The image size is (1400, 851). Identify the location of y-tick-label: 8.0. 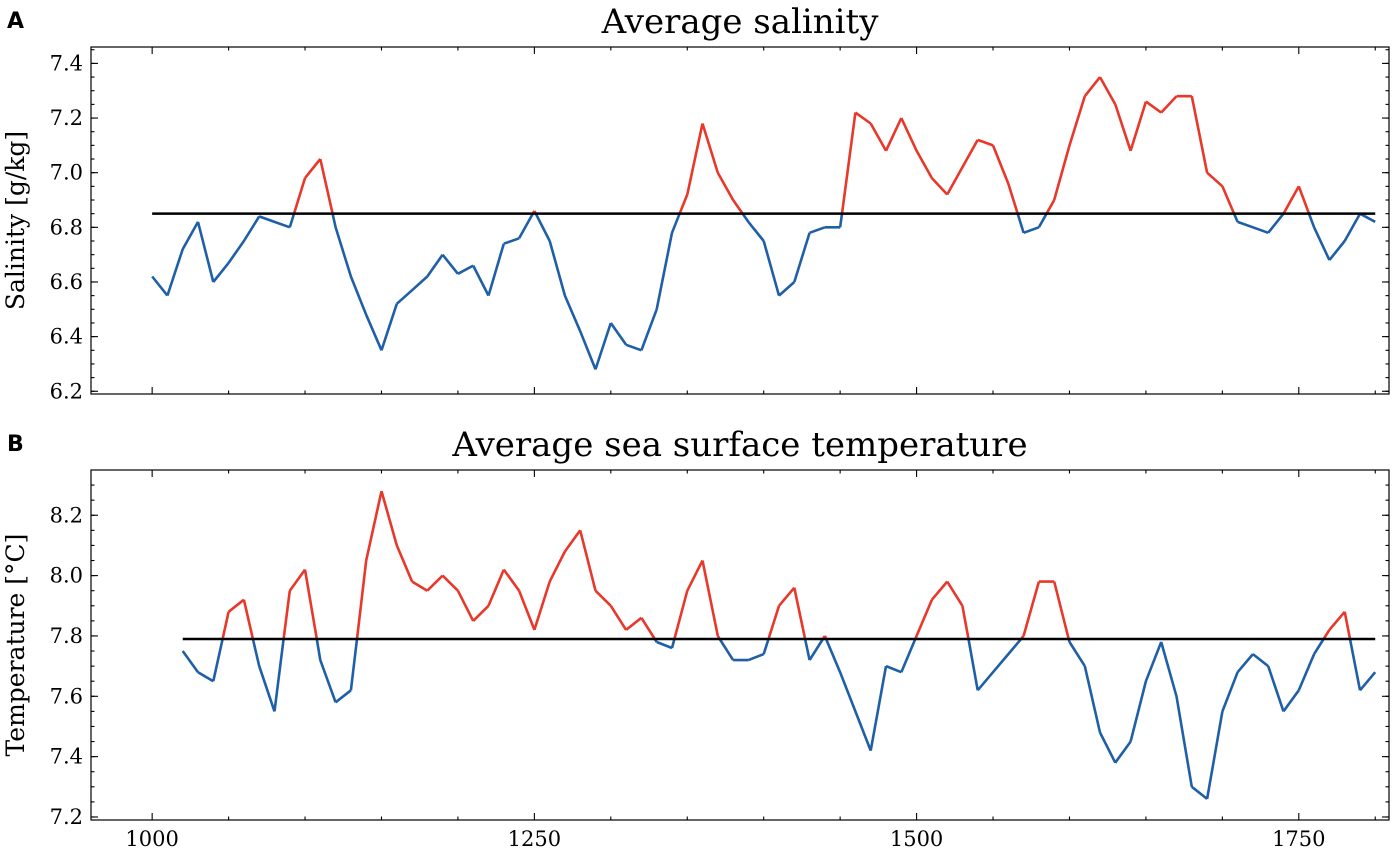
(66, 576).